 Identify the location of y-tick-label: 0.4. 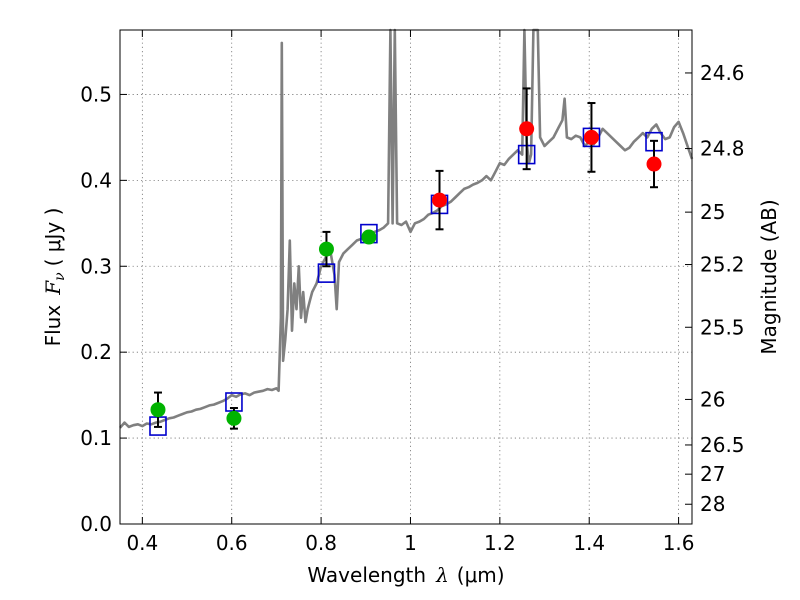
(96, 180).